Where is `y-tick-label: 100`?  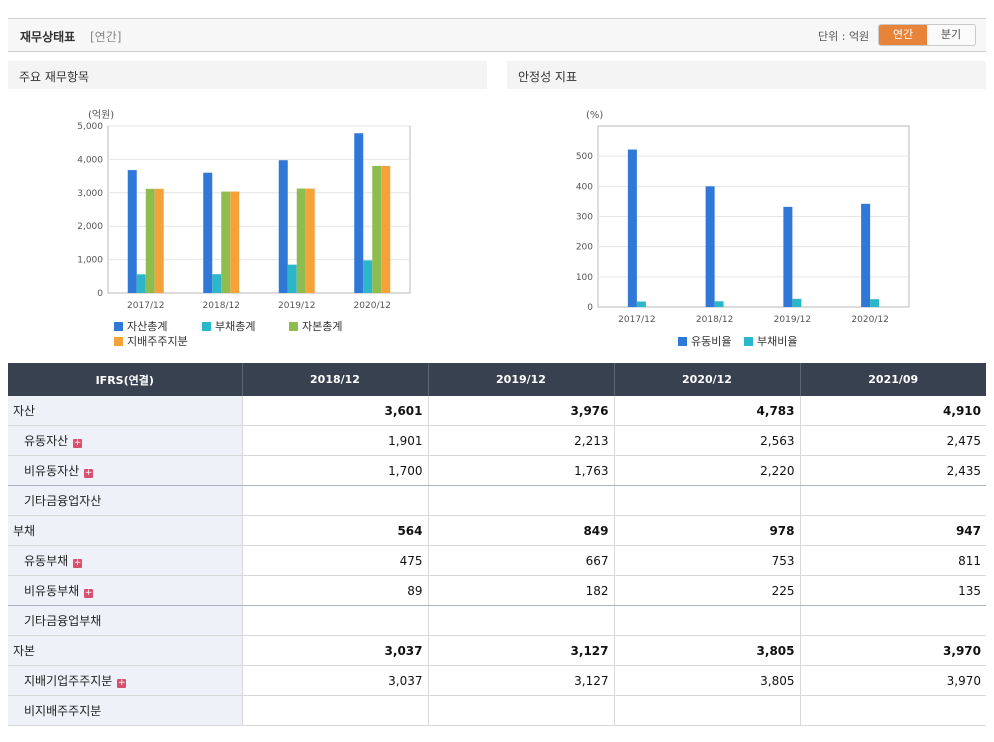
y-tick-label: 100 is located at coordinates (584, 278).